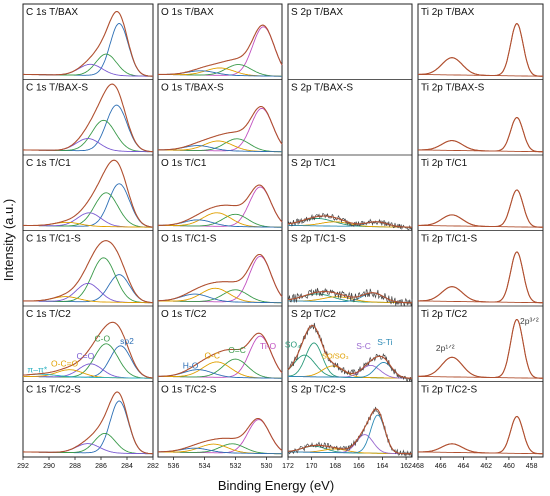 The width and height of the screenshot is (550, 496). What do you see at coordinates (48, 163) in the screenshot?
I see `panel-label: C 1s T/C1` at bounding box center [48, 163].